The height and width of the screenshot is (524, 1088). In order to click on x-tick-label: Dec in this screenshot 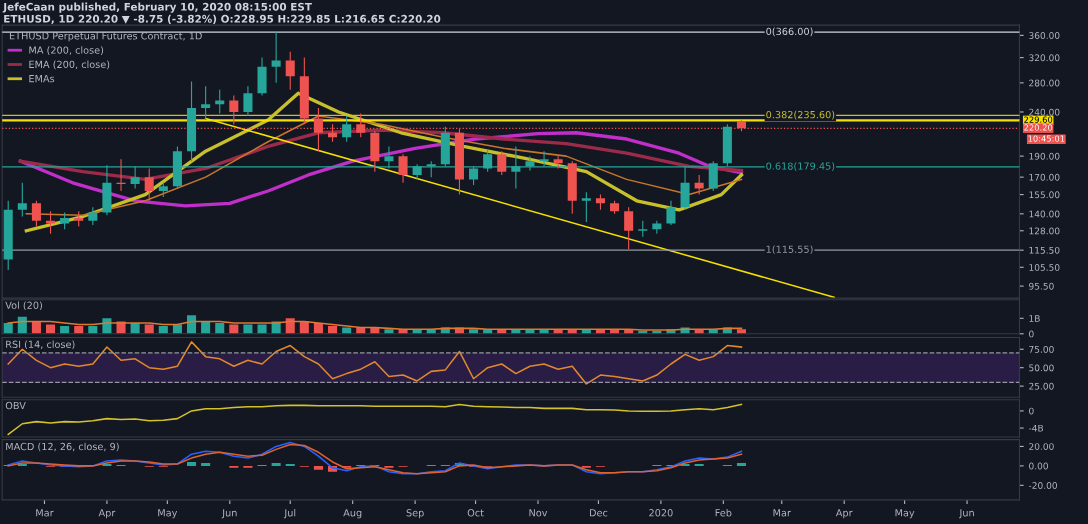, I will do `click(598, 513)`.